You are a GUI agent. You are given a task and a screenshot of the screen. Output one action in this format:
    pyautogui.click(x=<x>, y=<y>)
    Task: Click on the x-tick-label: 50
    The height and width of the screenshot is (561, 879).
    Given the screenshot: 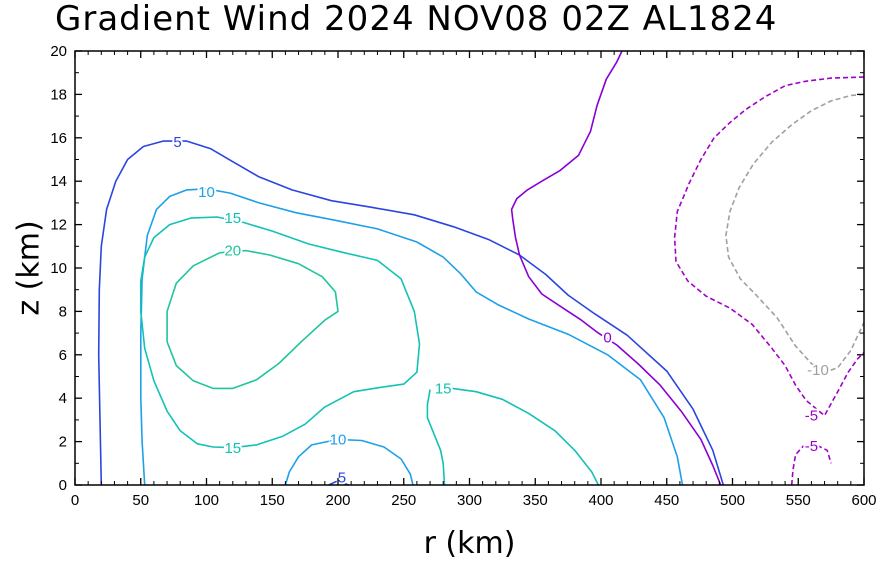 What is the action you would take?
    pyautogui.click(x=140, y=500)
    